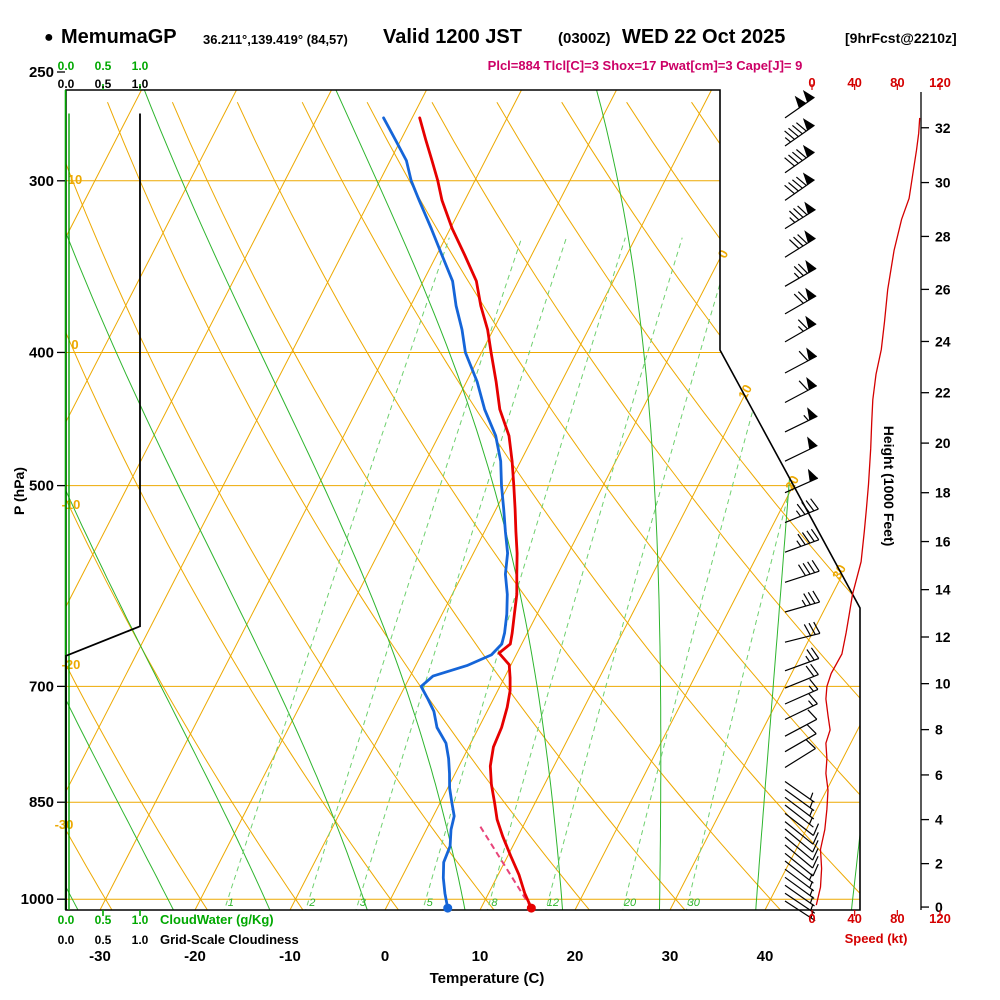  I want to click on dewpoint-curve, so click(446, 513).